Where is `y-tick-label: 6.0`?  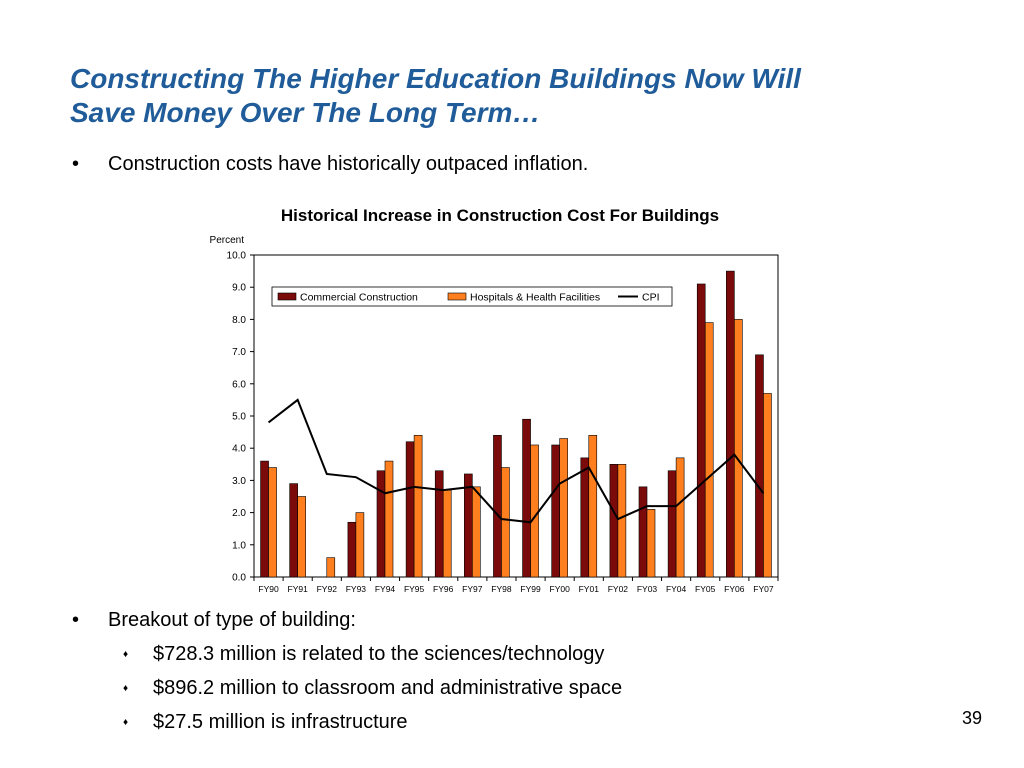 y-tick-label: 6.0 is located at coordinates (239, 384).